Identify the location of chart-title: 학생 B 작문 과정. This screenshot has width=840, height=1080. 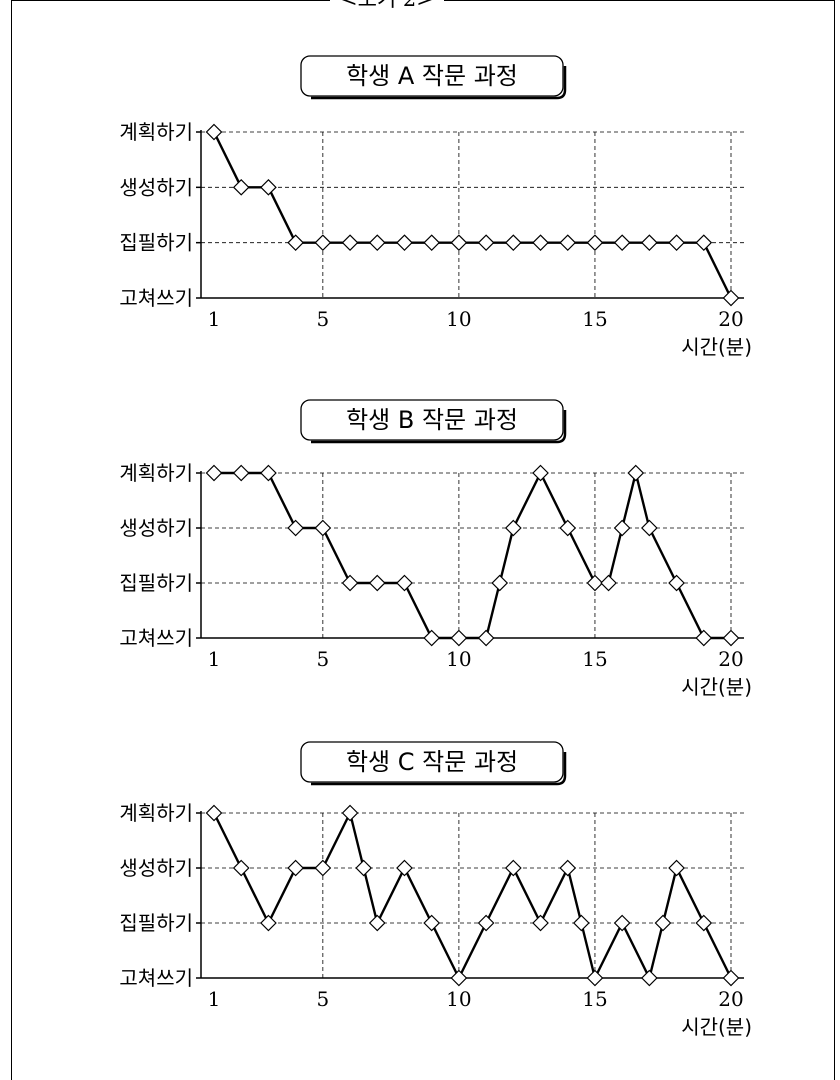
(432, 420).